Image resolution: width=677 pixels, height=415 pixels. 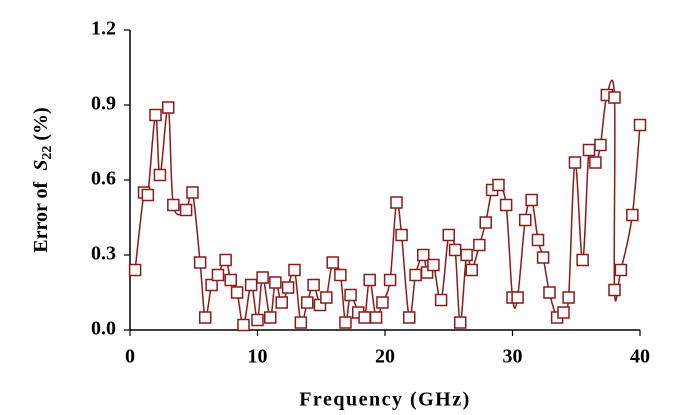 What do you see at coordinates (640, 357) in the screenshot?
I see `x-tick-label: 40` at bounding box center [640, 357].